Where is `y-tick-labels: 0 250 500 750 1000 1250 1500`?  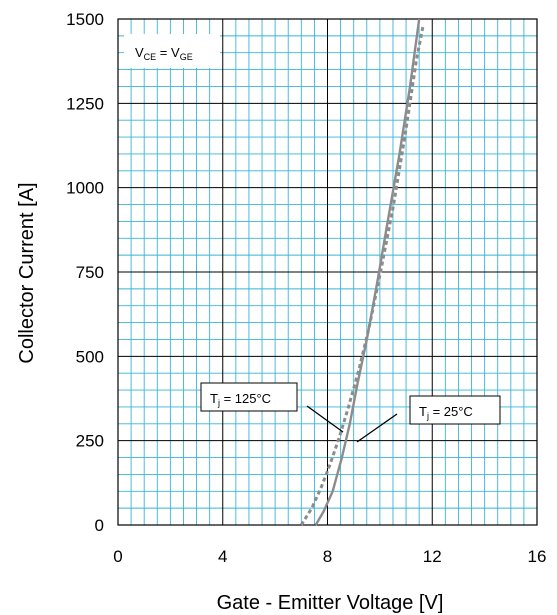
y-tick-labels: 0 250 500 750 1000 1250 1500 is located at coordinates (85, 272).